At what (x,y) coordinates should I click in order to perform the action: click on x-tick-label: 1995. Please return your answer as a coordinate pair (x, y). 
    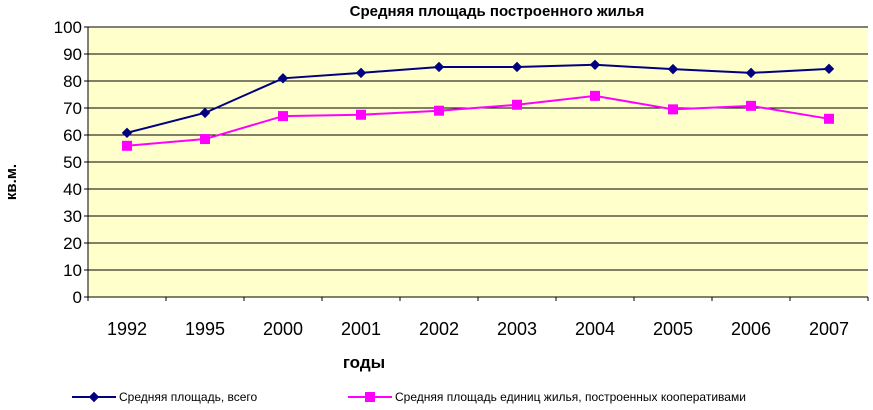
    Looking at the image, I should click on (205, 329).